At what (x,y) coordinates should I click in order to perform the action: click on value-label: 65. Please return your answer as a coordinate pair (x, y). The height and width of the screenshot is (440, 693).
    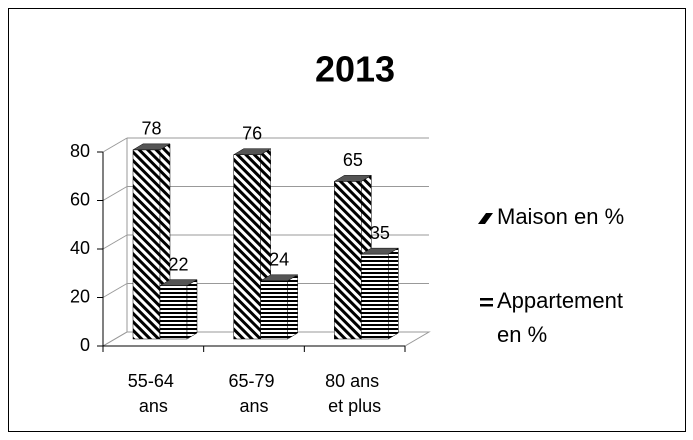
    Looking at the image, I should click on (353, 160).